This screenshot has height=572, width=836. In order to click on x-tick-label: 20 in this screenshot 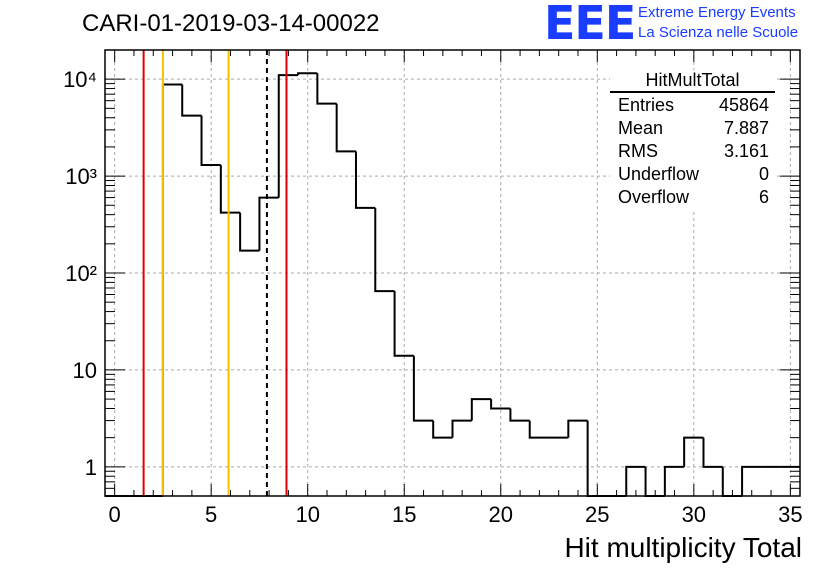, I will do `click(501, 514)`.